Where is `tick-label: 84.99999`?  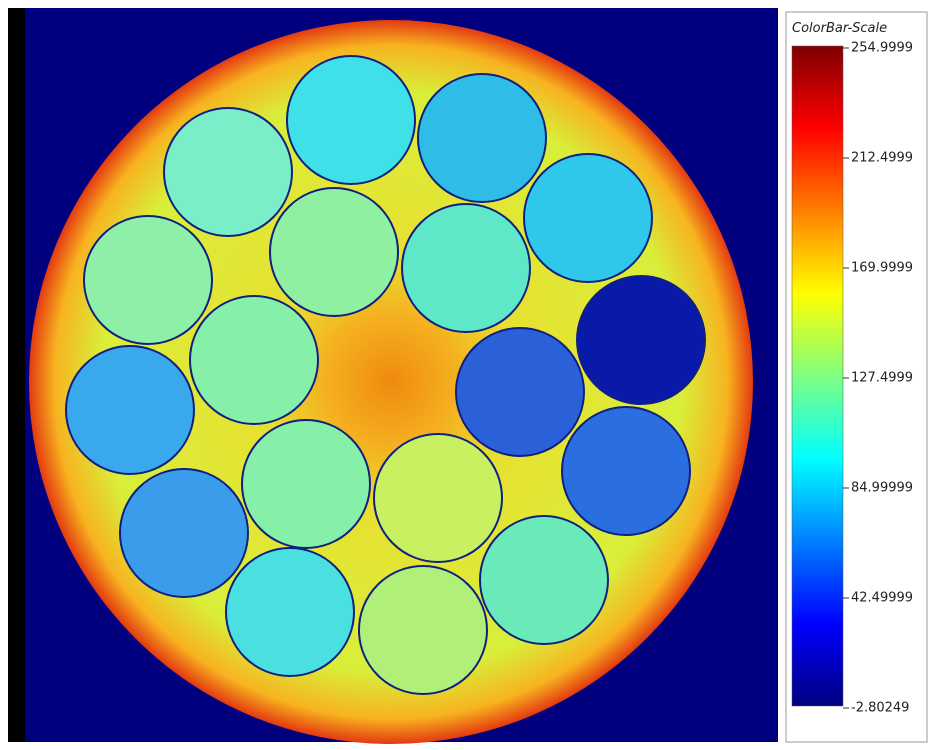
tick-label: 84.99999 is located at coordinates (882, 488).